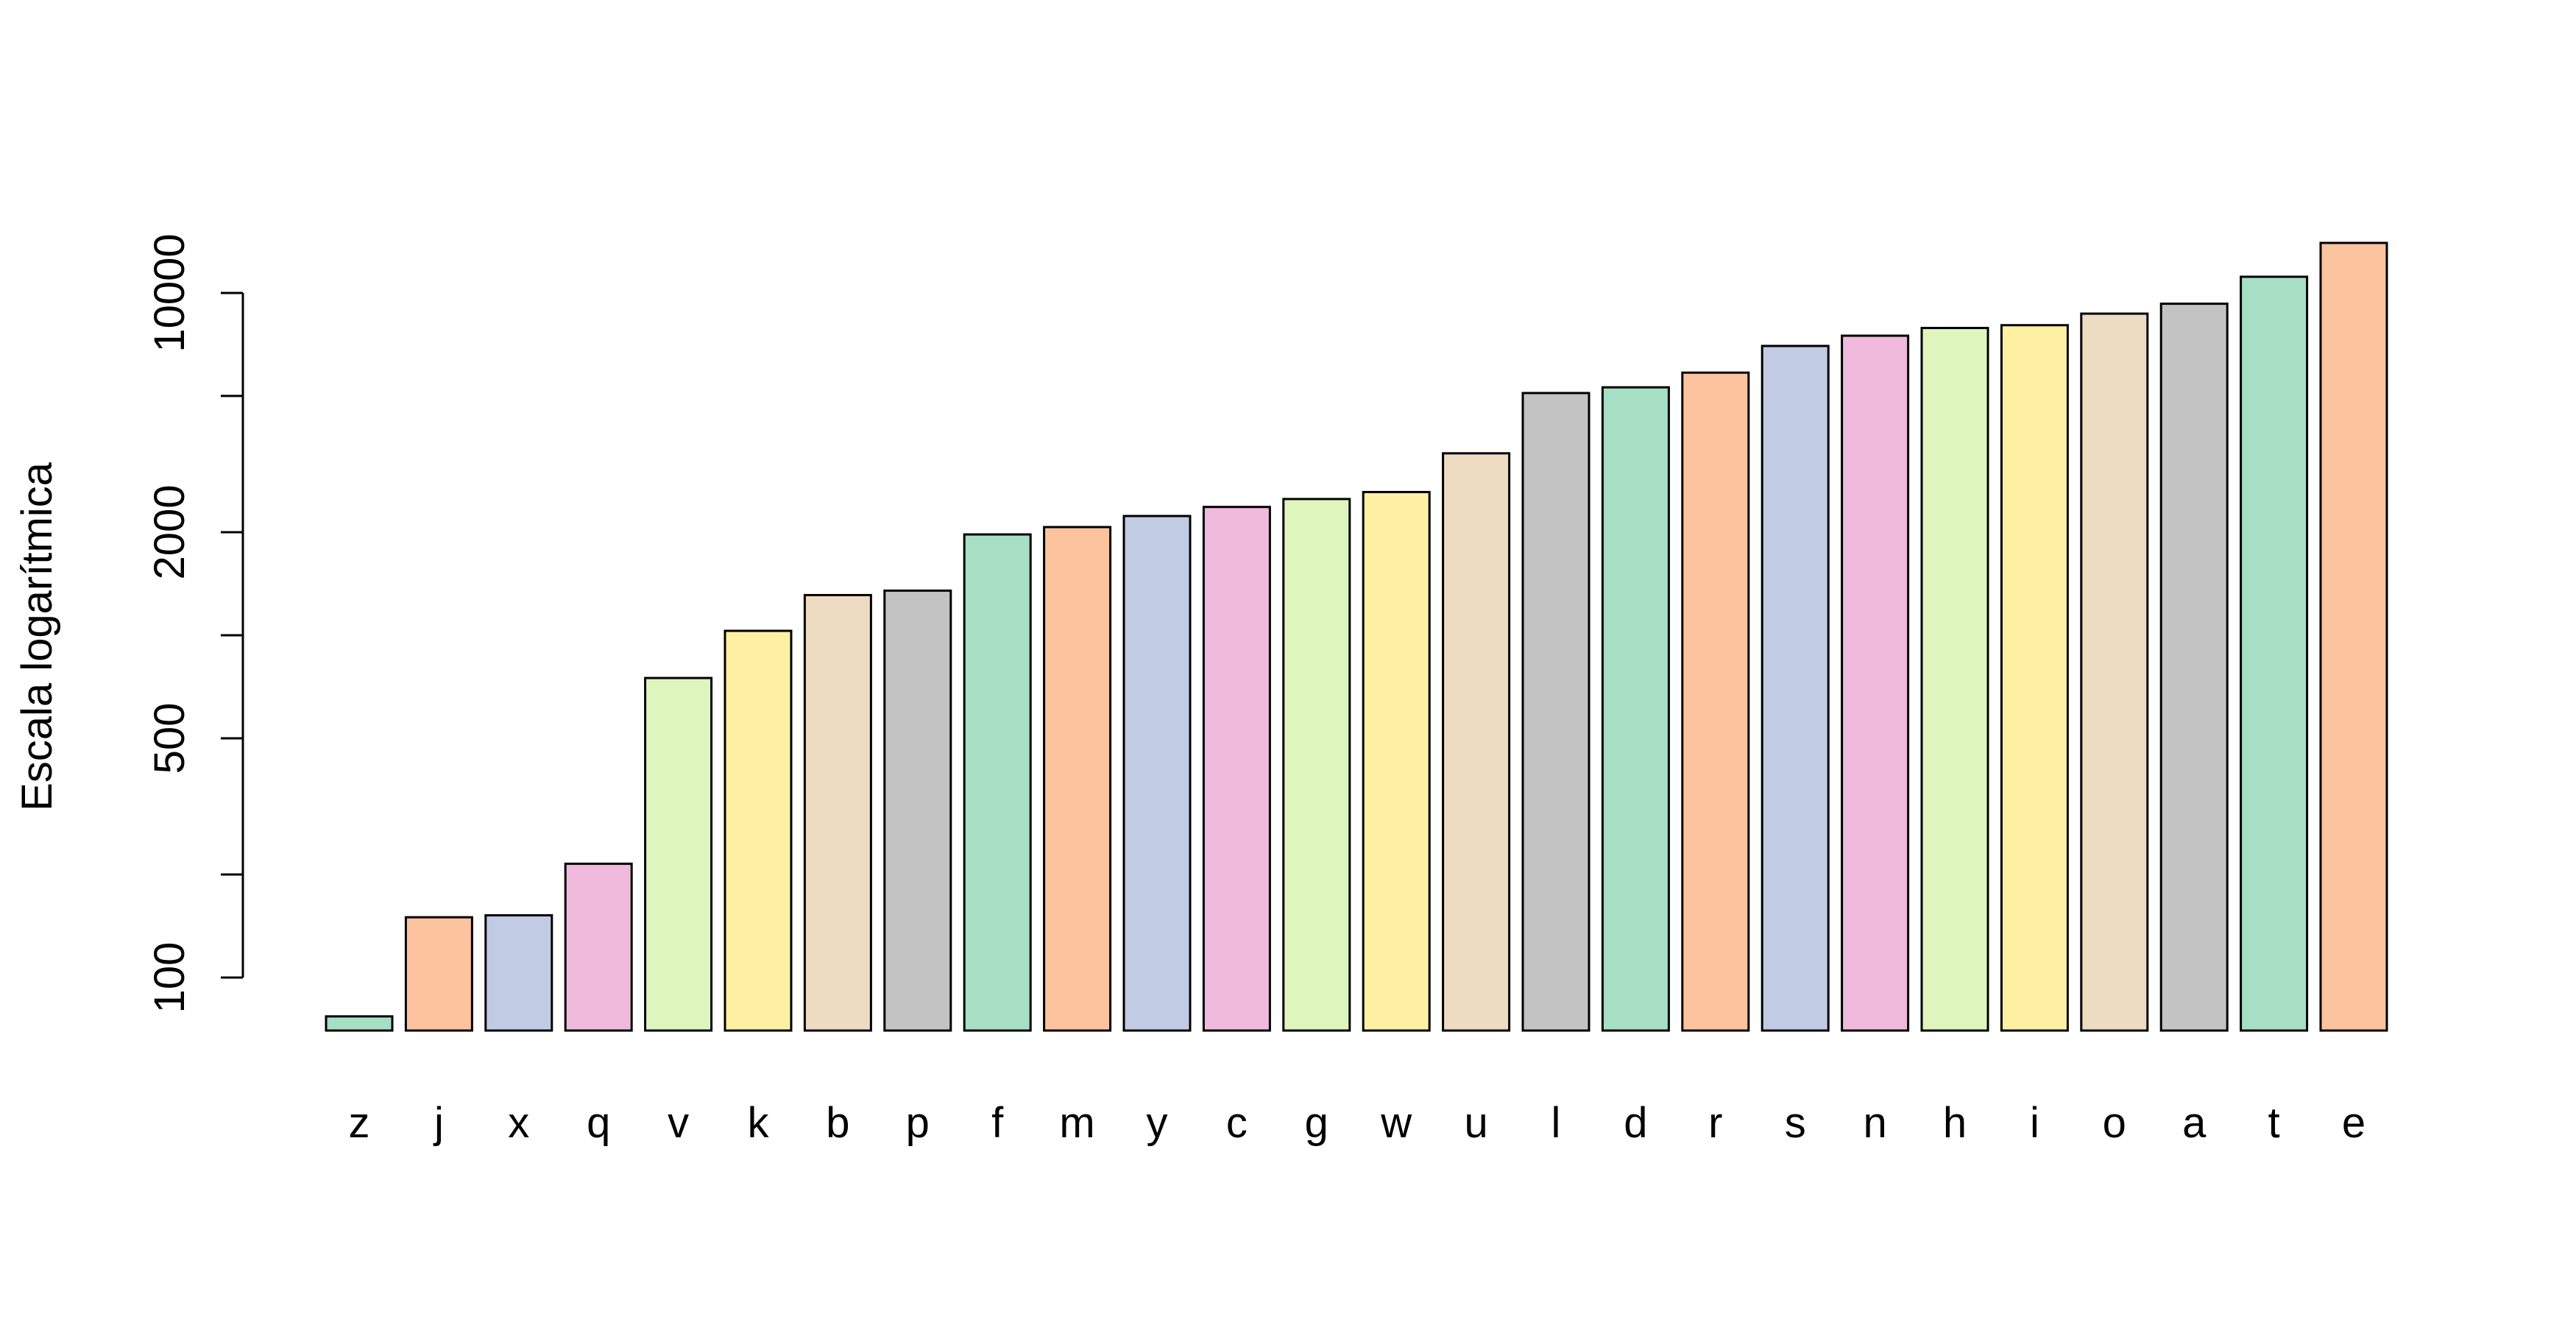 The width and height of the screenshot is (2576, 1325). I want to click on bar-h, so click(1954, 679).